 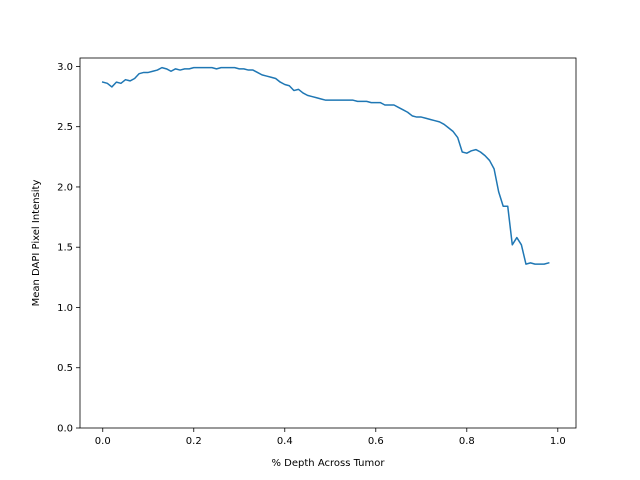 I want to click on x-tick-label: 0.8, so click(x=467, y=441).